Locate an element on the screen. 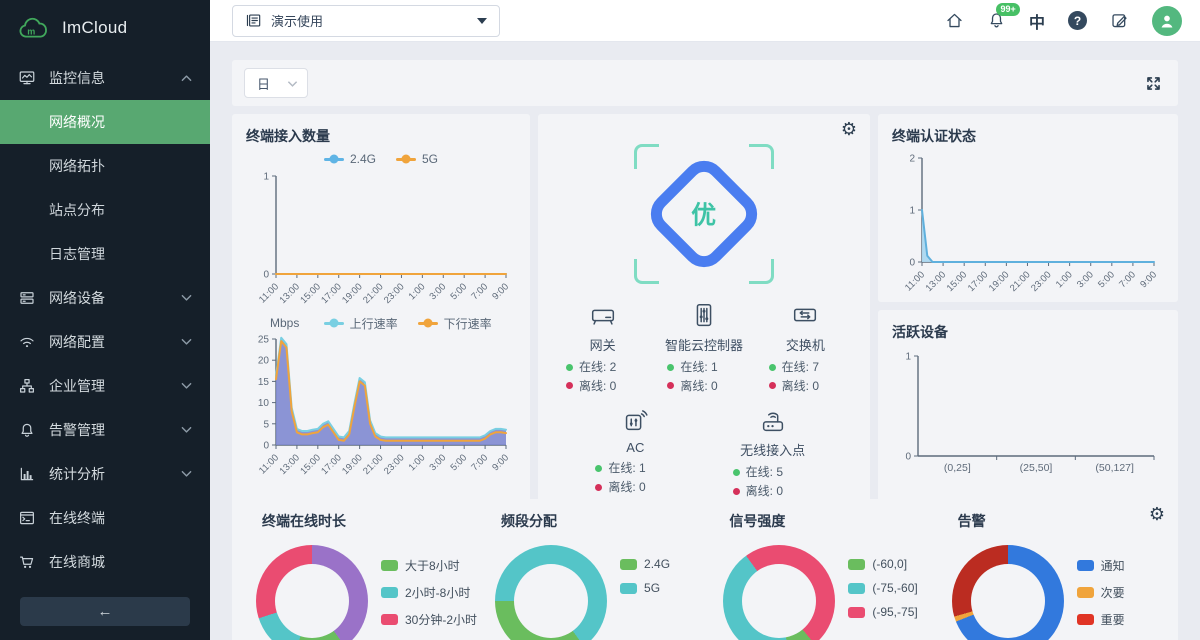 This screenshot has width=1200, height=640. device-name: 交换机 is located at coordinates (805, 345).